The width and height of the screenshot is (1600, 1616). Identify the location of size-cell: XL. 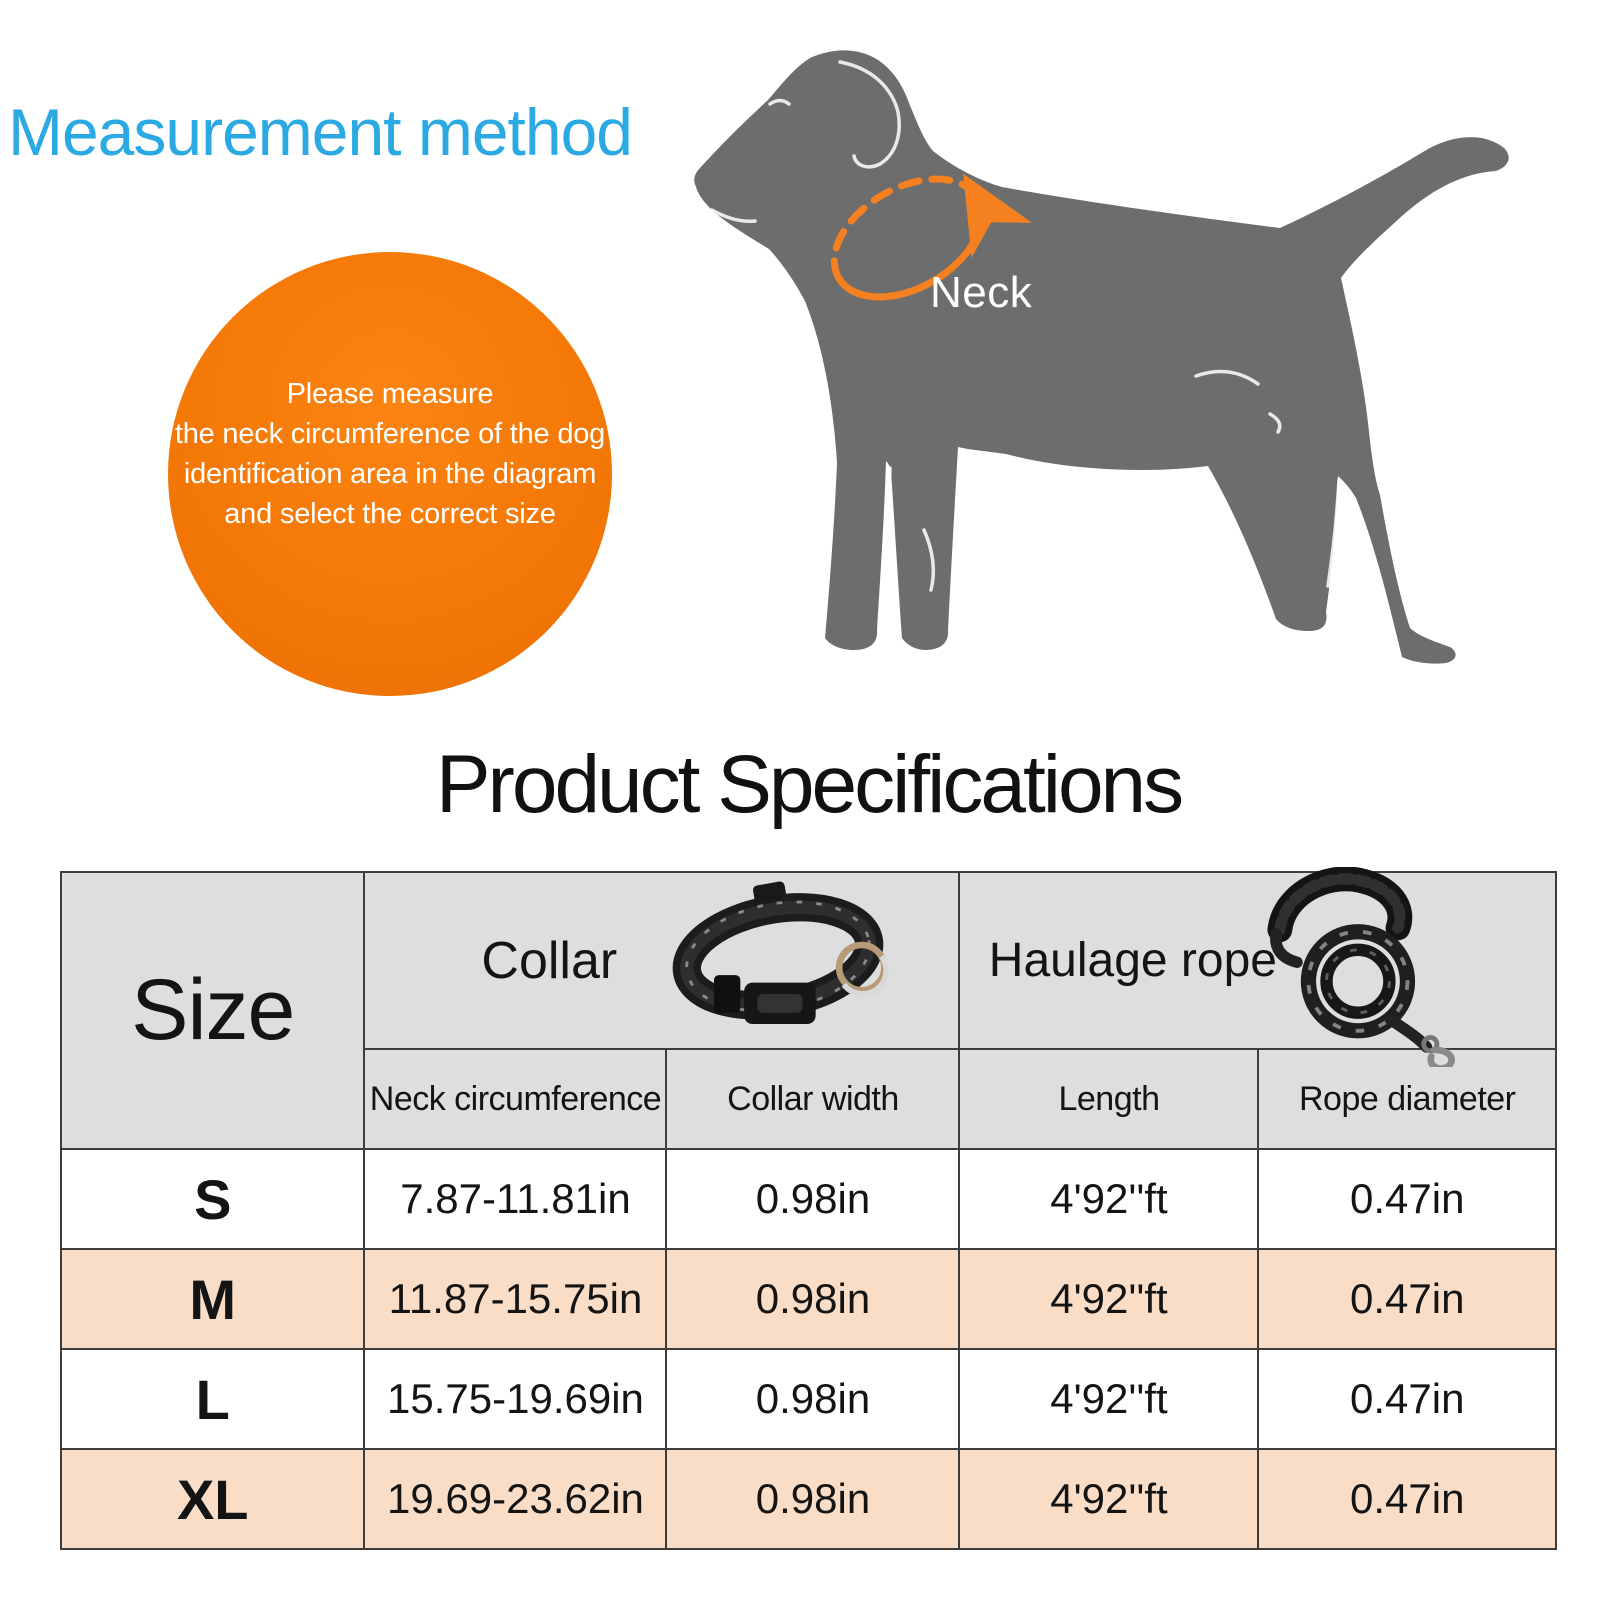
(212, 1499).